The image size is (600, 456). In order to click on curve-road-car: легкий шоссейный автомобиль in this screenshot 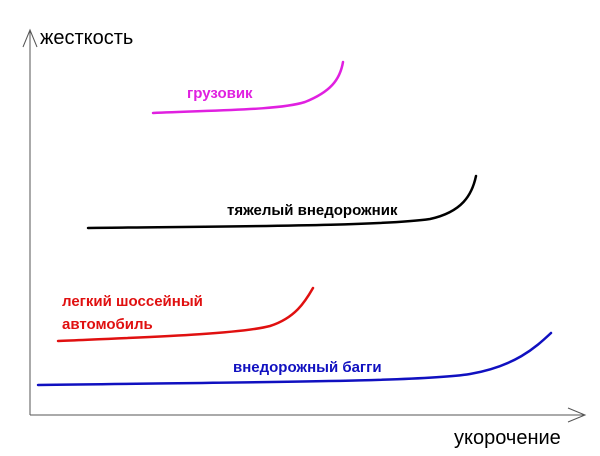, I will do `click(185, 314)`.